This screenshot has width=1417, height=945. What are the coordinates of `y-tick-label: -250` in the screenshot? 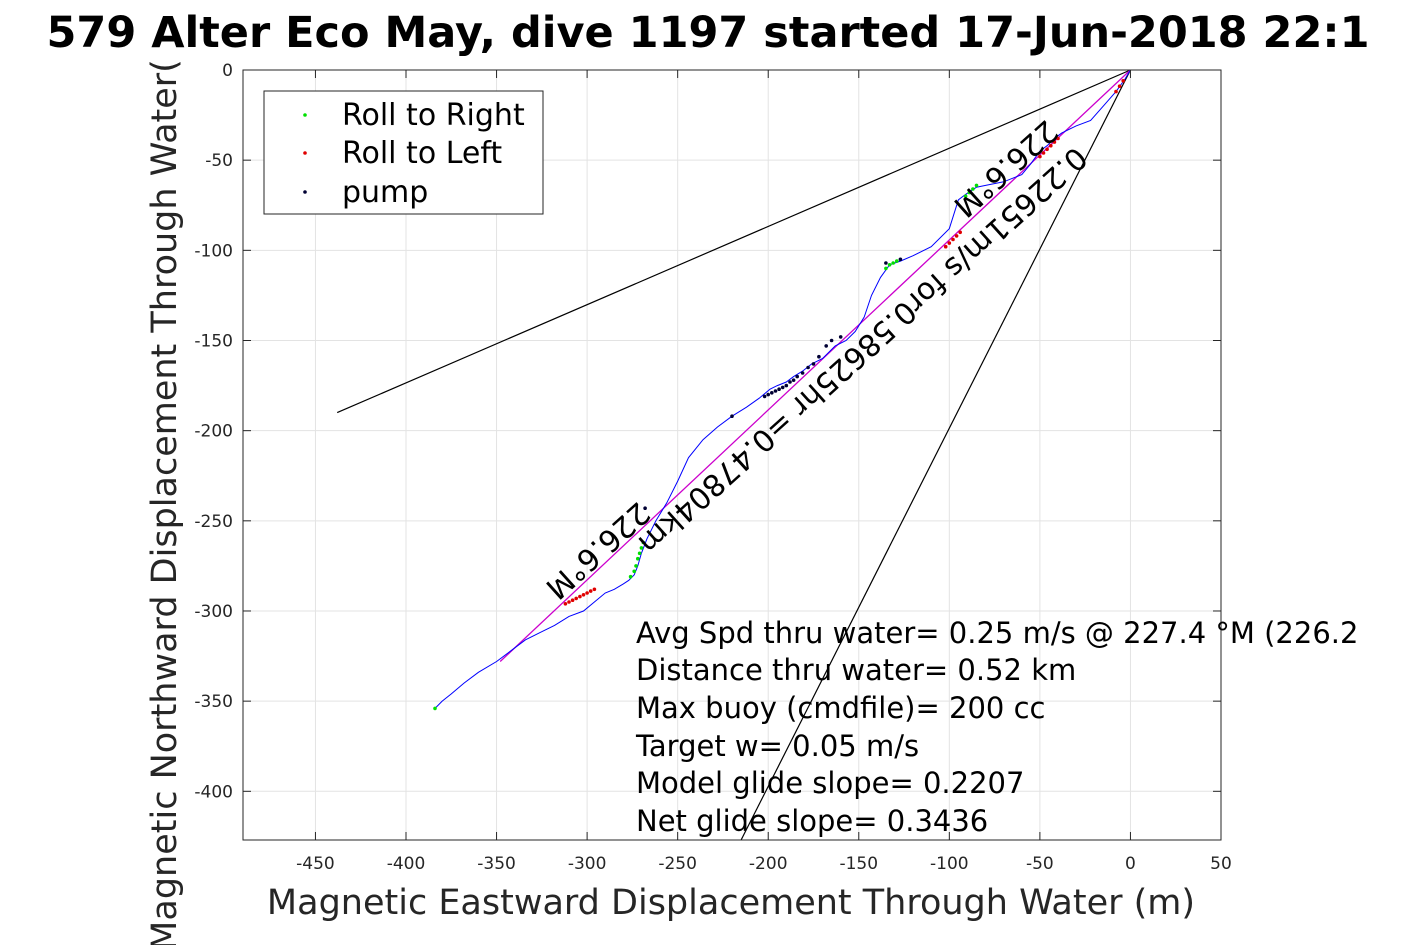 It's located at (213, 522).